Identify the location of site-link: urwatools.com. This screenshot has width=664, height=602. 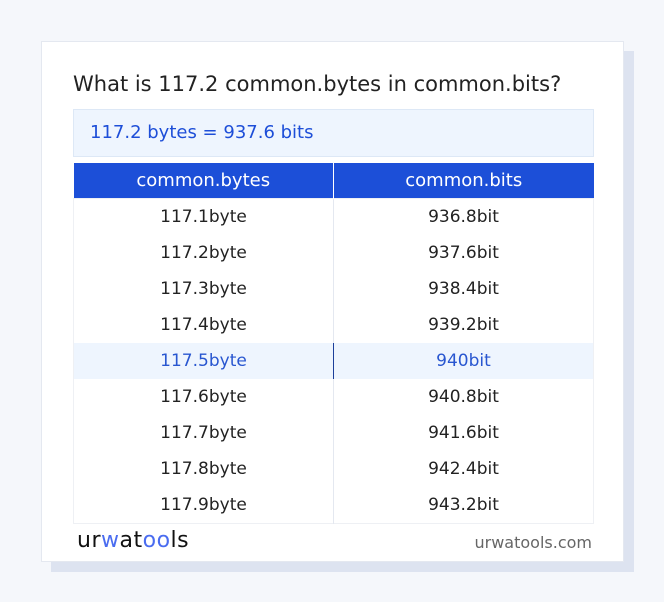
(533, 542).